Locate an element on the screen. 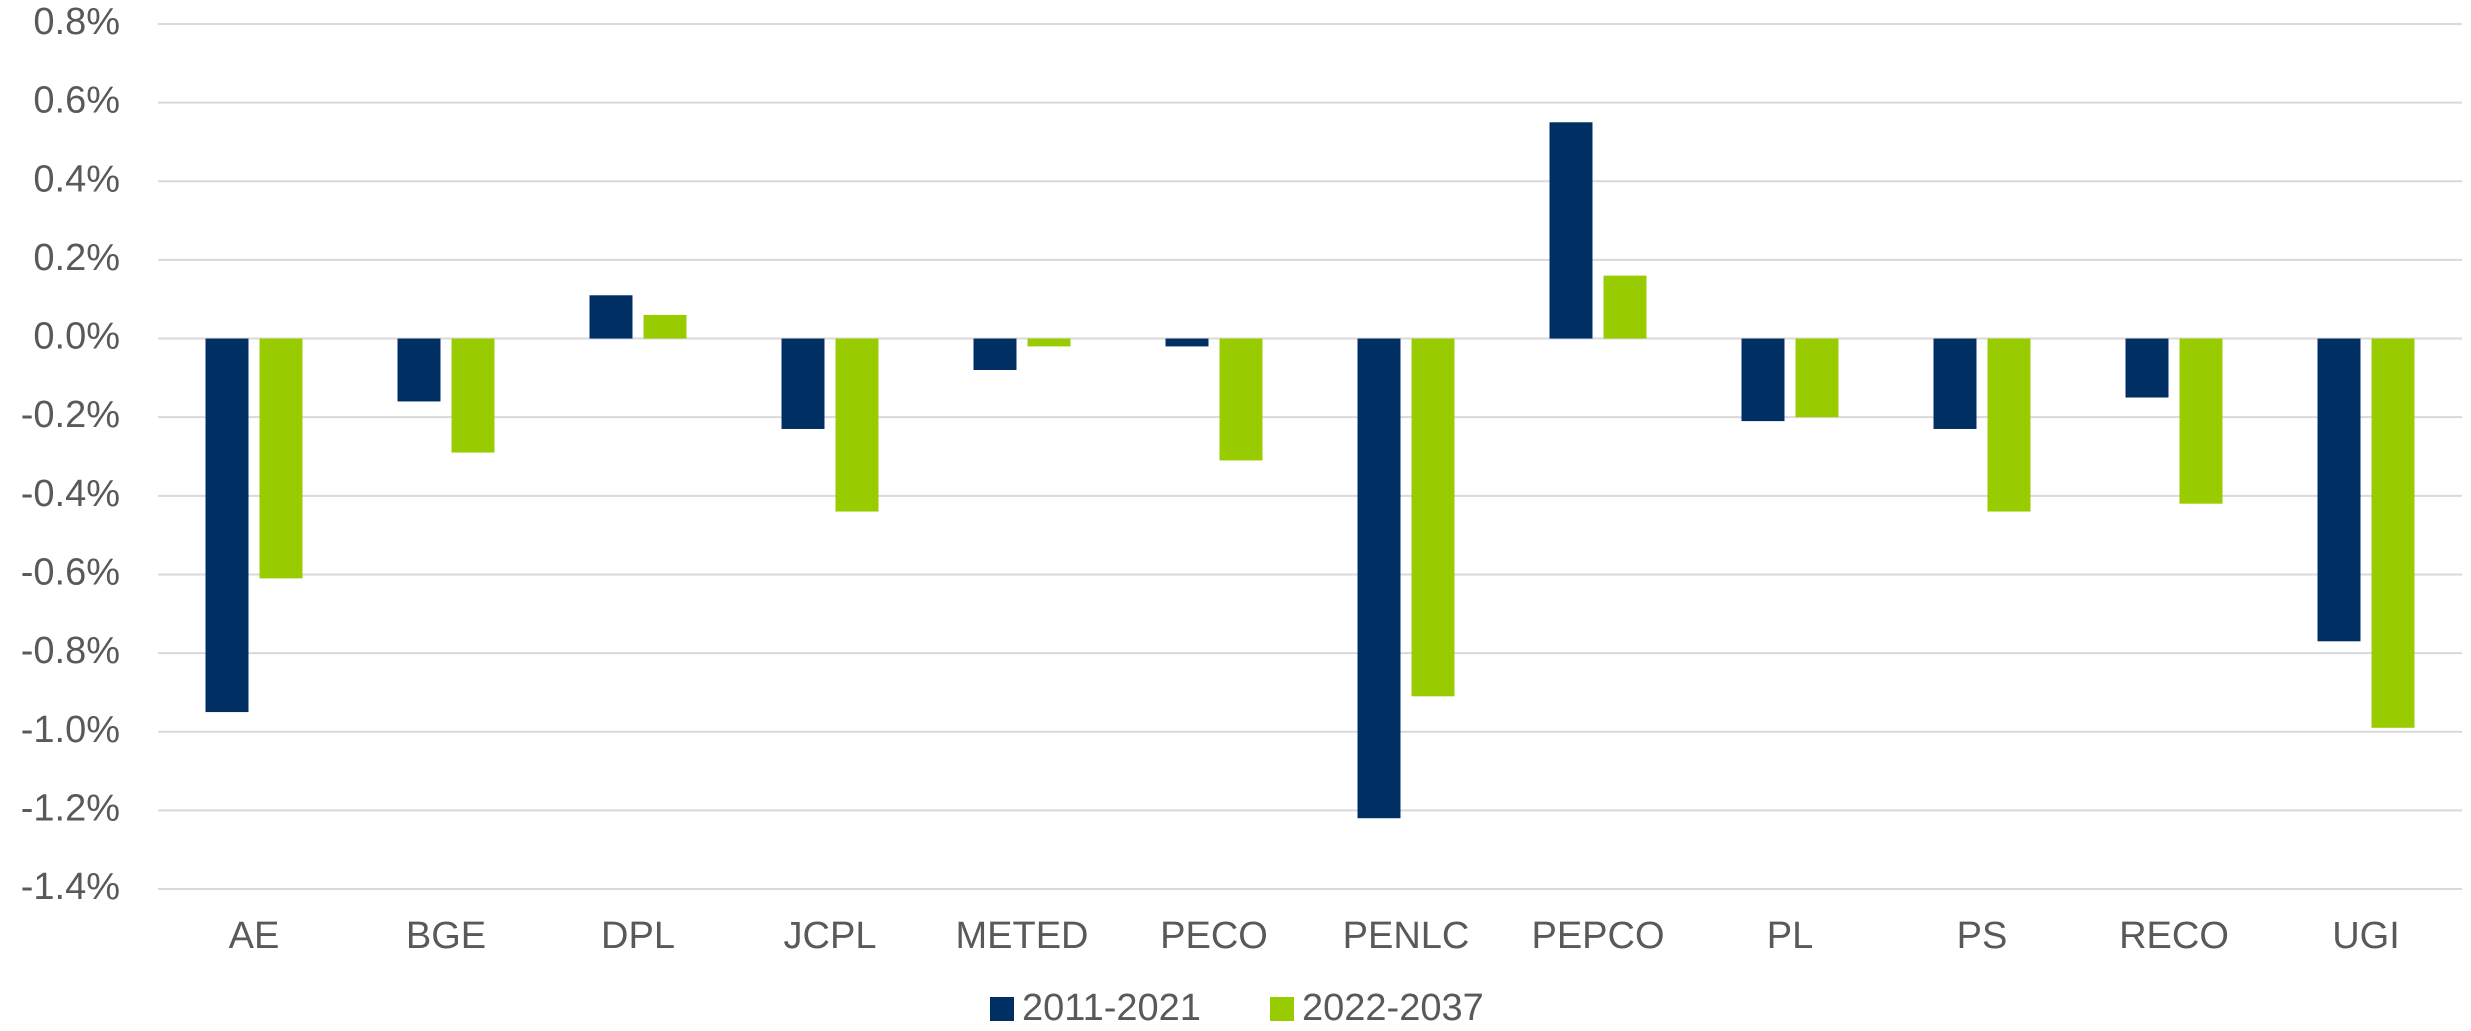 The image size is (2471, 1031). x-tick-label: UGI is located at coordinates (2366, 936).